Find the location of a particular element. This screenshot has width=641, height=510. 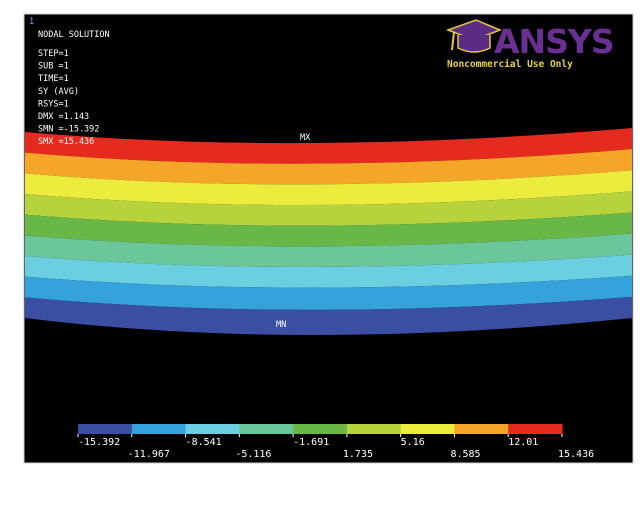

info-line: SMN =-15.392 is located at coordinates (68, 130).